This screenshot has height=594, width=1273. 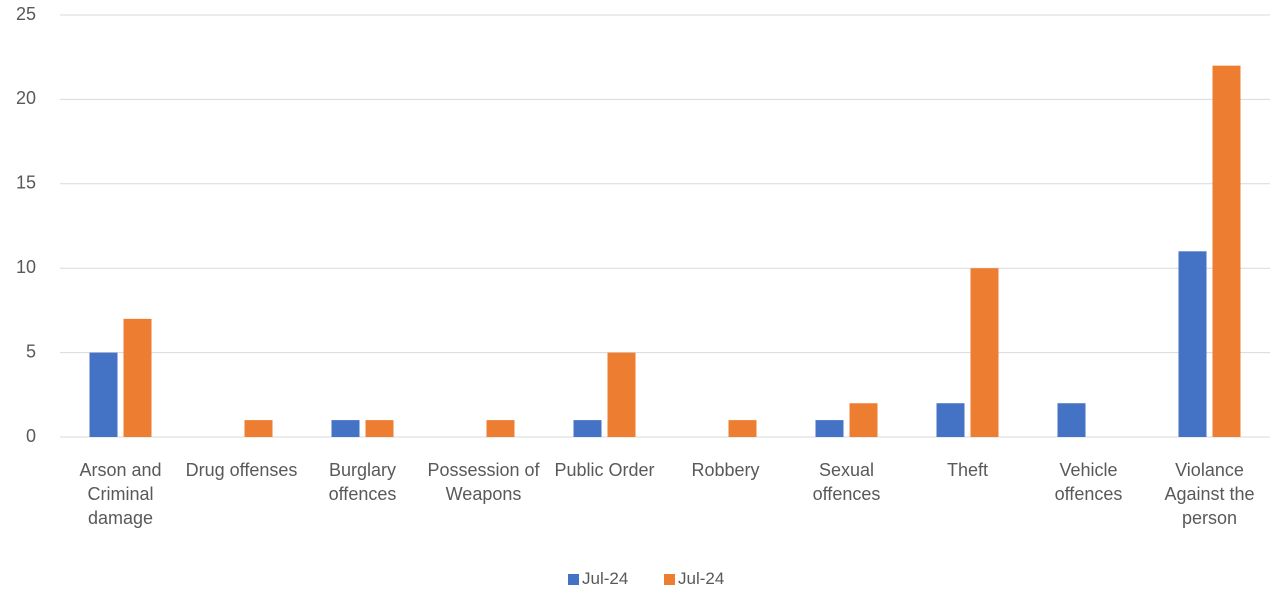 I want to click on x-tick-label: Possession of Weapons, so click(x=483, y=482).